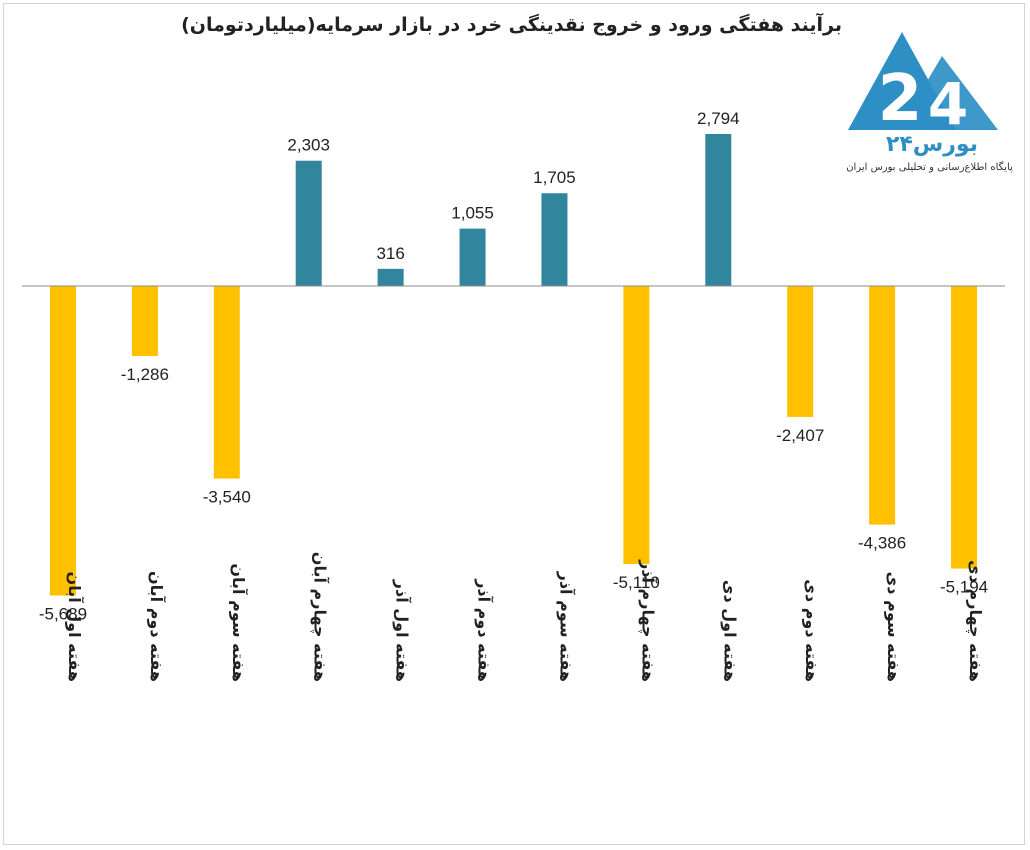 The image size is (1030, 850). I want to click on svg-text: 4, so click(948, 104).